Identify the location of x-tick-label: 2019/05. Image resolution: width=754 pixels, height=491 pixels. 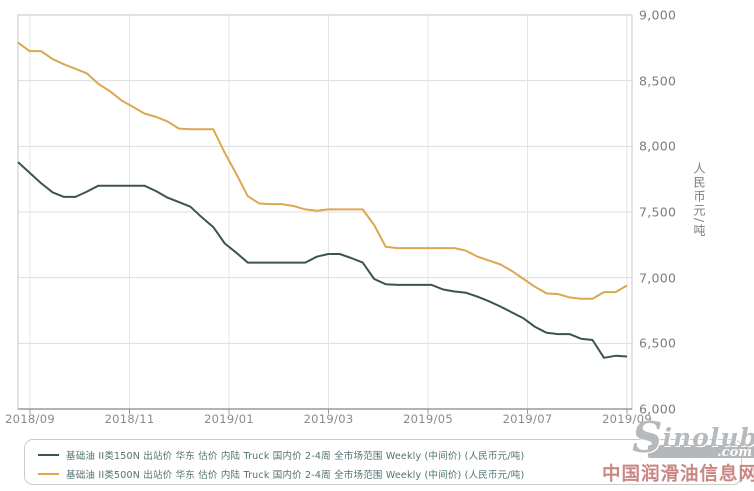
(428, 419).